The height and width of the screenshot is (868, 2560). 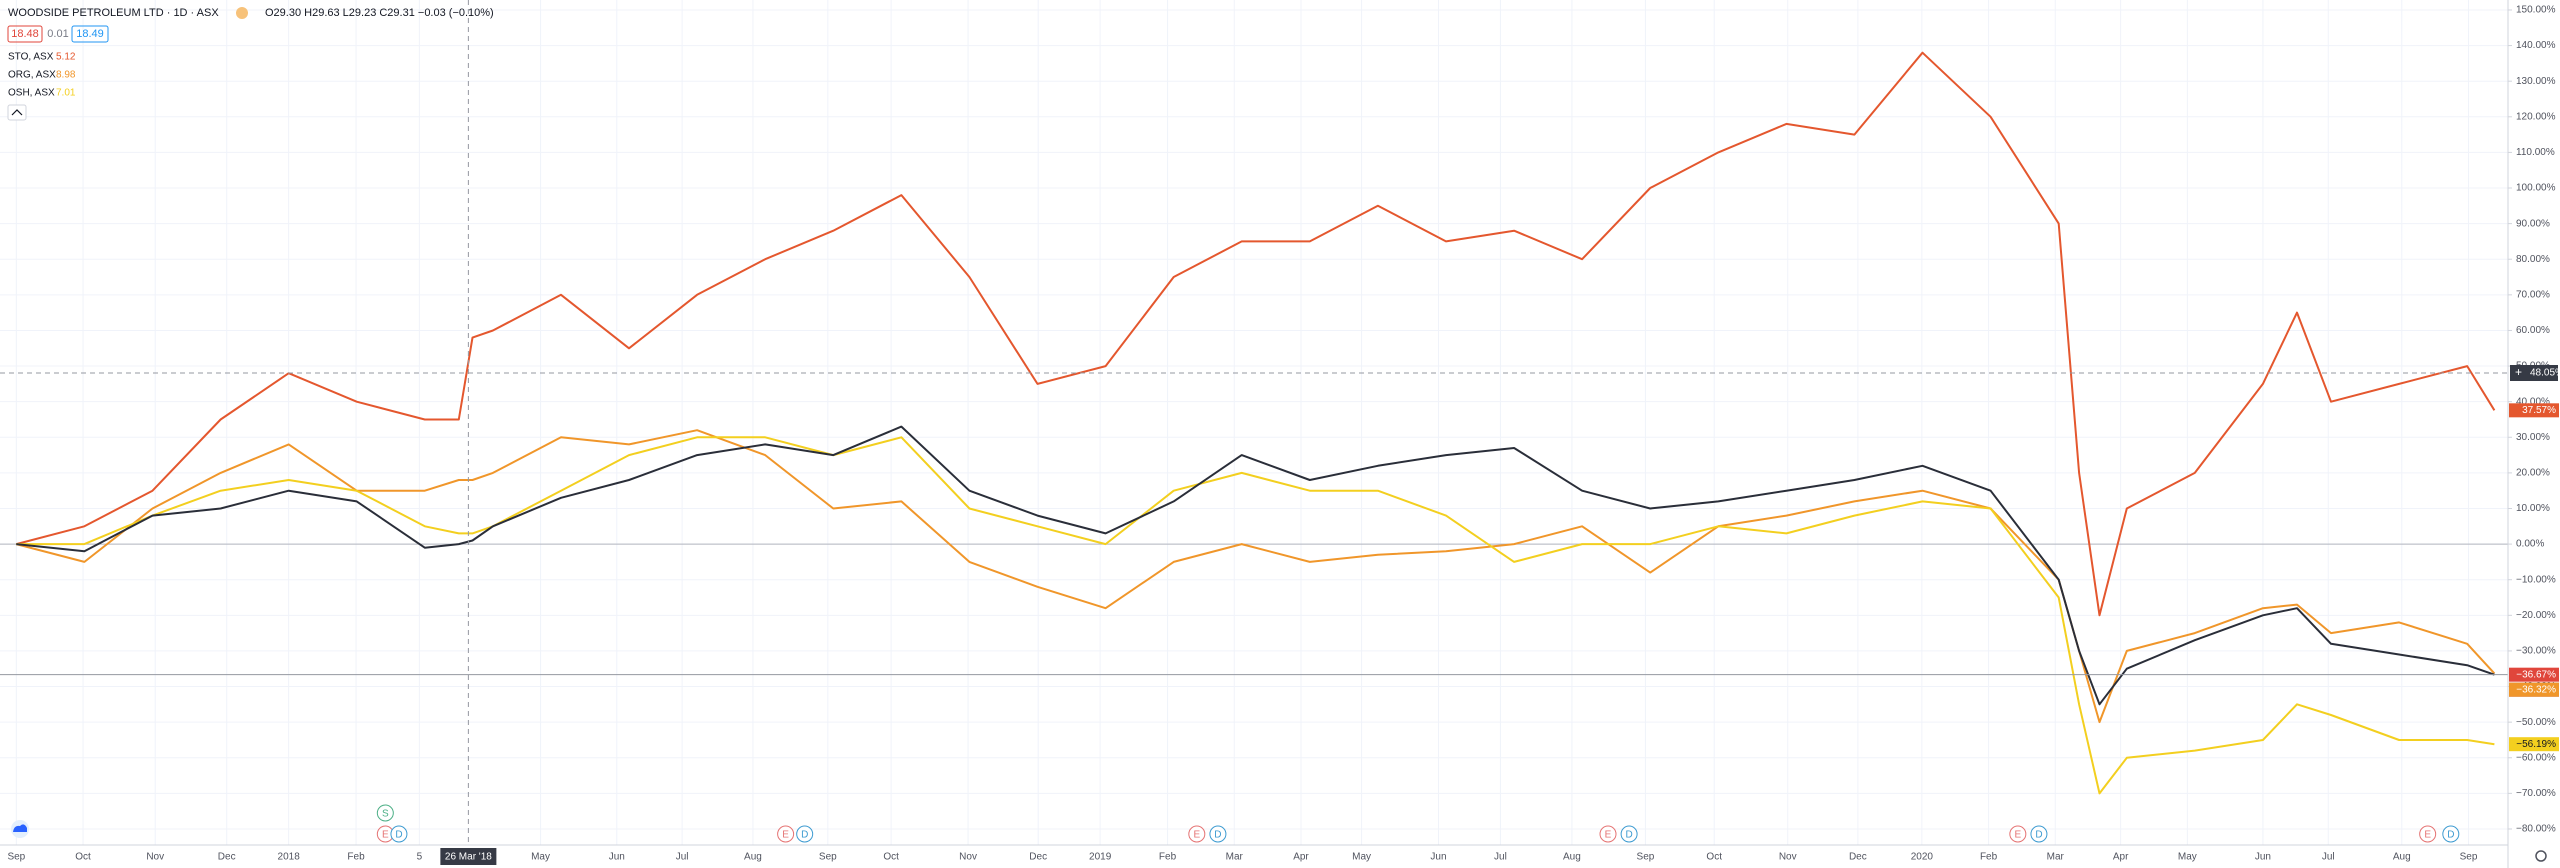 I want to click on crosshair-plus: +, so click(x=2518, y=372).